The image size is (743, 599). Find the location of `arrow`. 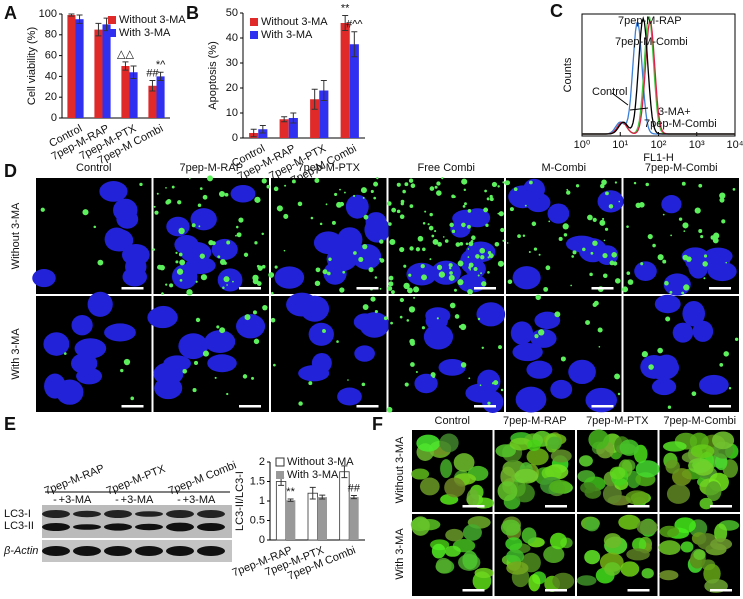

arrow is located at coordinates (630, 101).